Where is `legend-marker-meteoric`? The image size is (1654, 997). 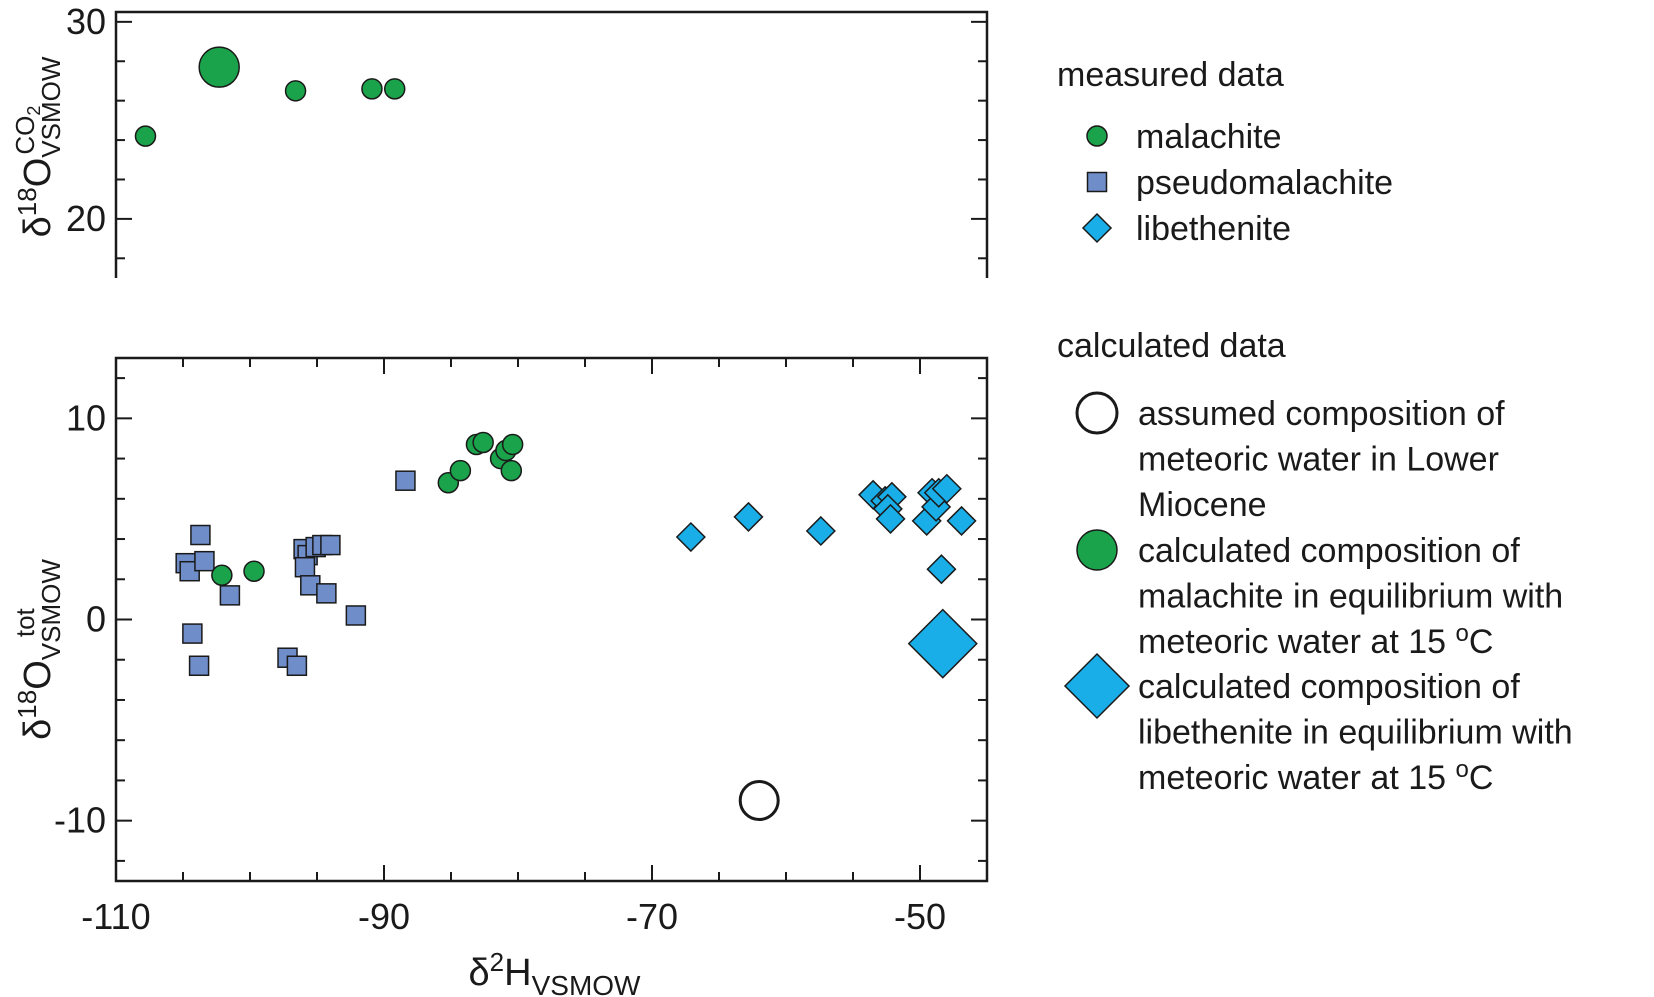
legend-marker-meteoric is located at coordinates (1097, 413).